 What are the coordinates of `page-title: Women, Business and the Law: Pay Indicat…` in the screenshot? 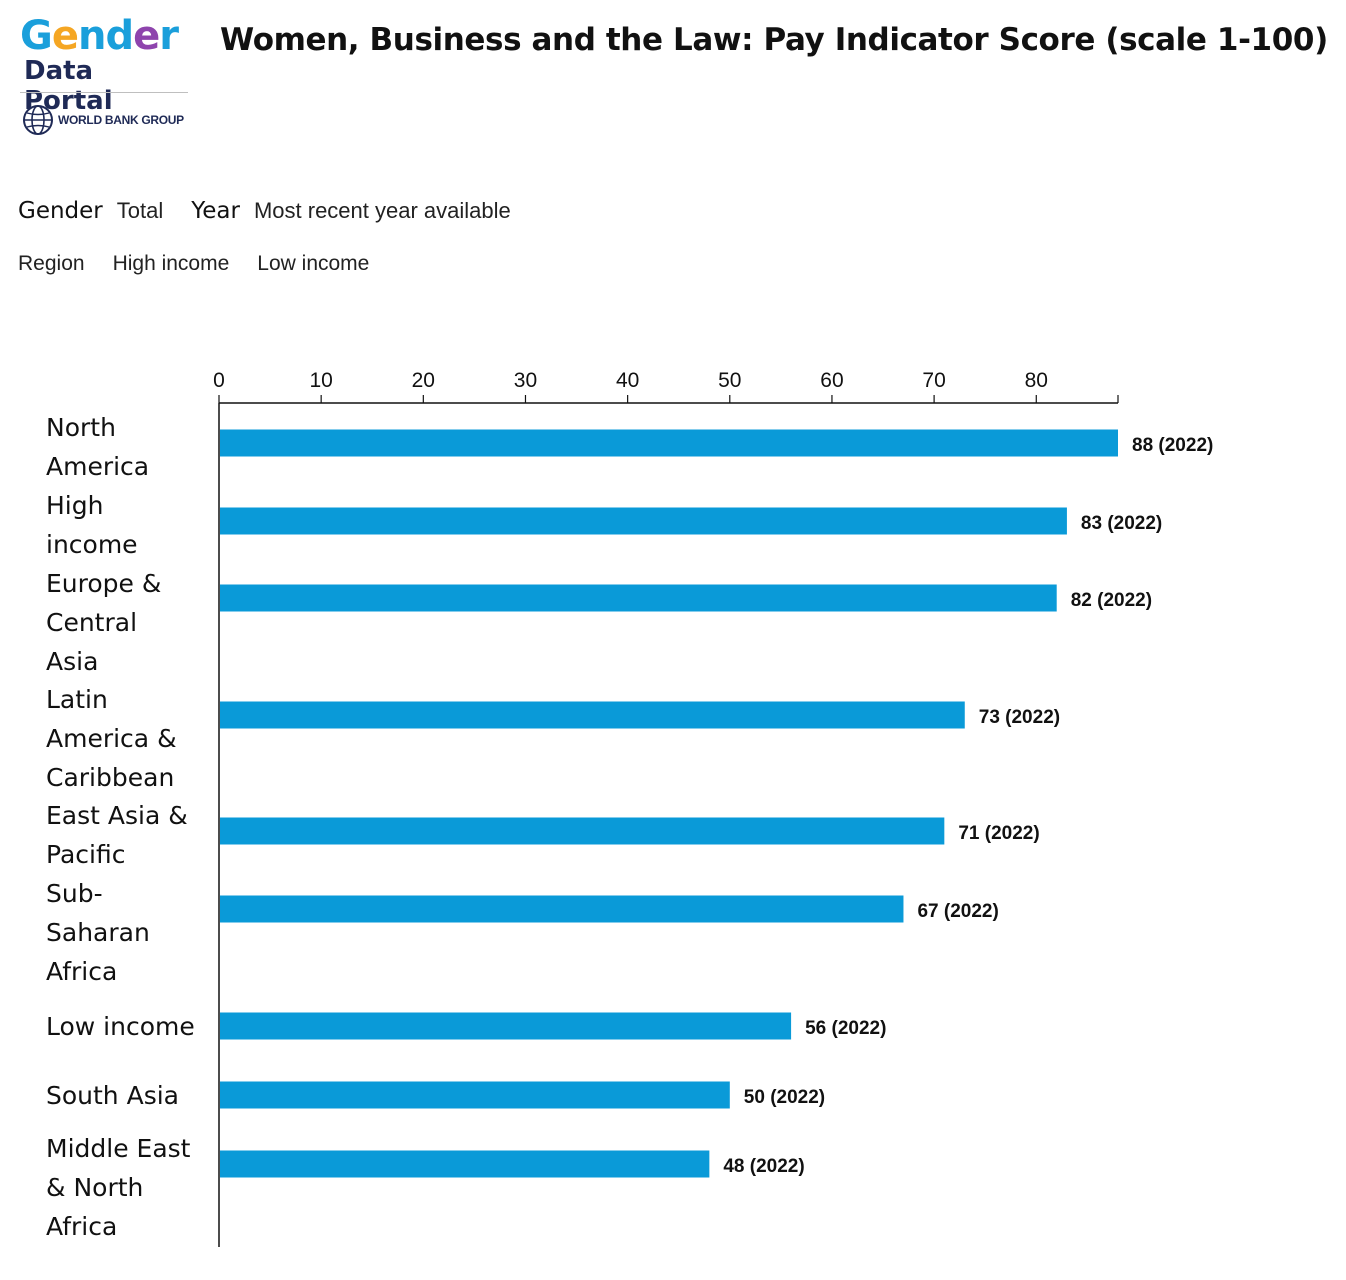 It's located at (774, 40).